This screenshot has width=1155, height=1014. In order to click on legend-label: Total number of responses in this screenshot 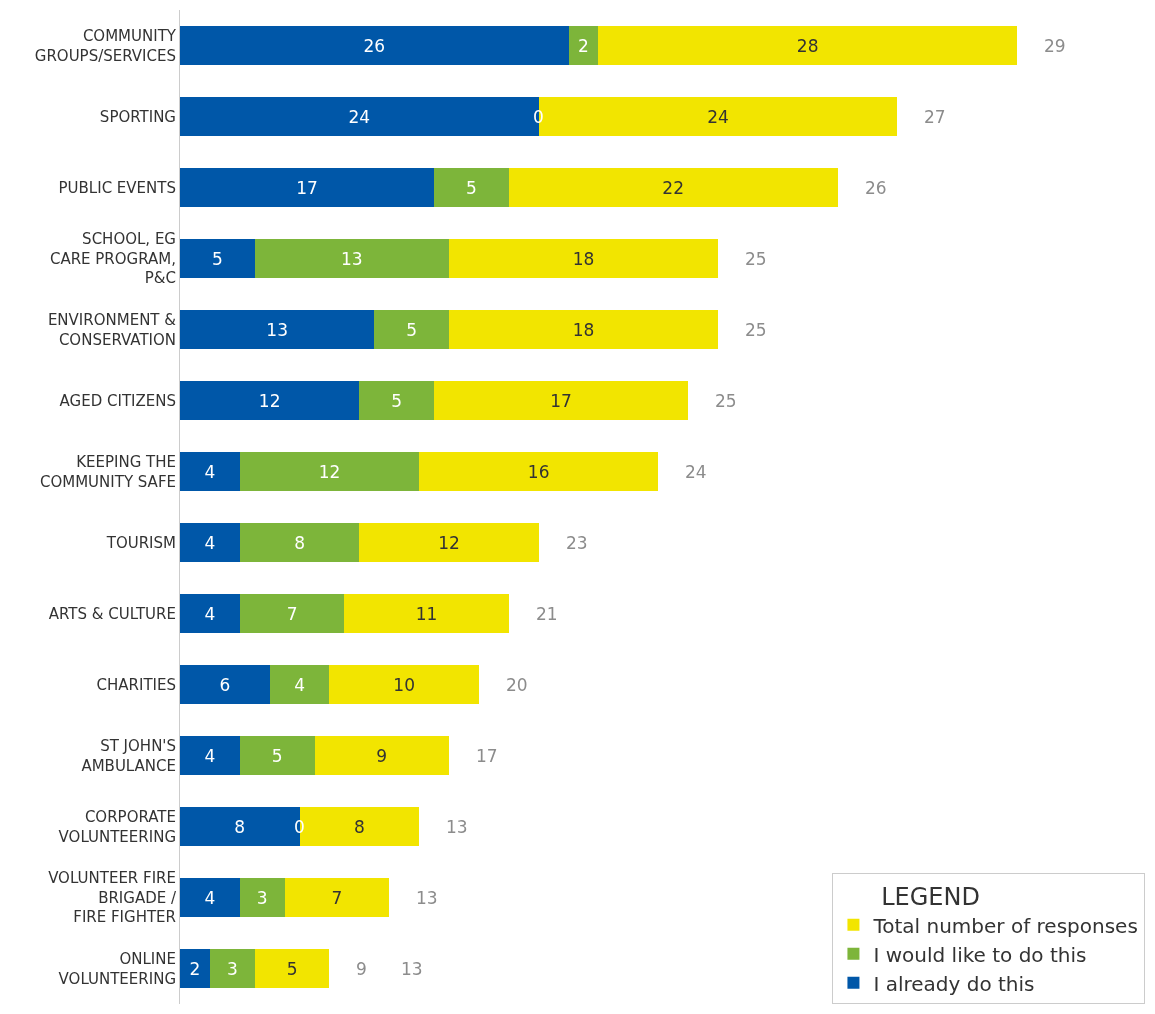, I will do `click(1005, 925)`.